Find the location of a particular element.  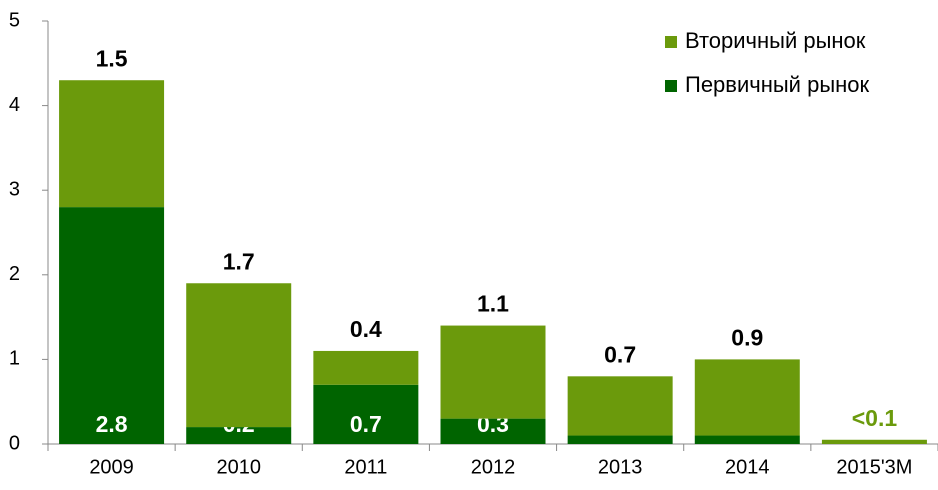

data-label: 1.5 is located at coordinates (112, 58).